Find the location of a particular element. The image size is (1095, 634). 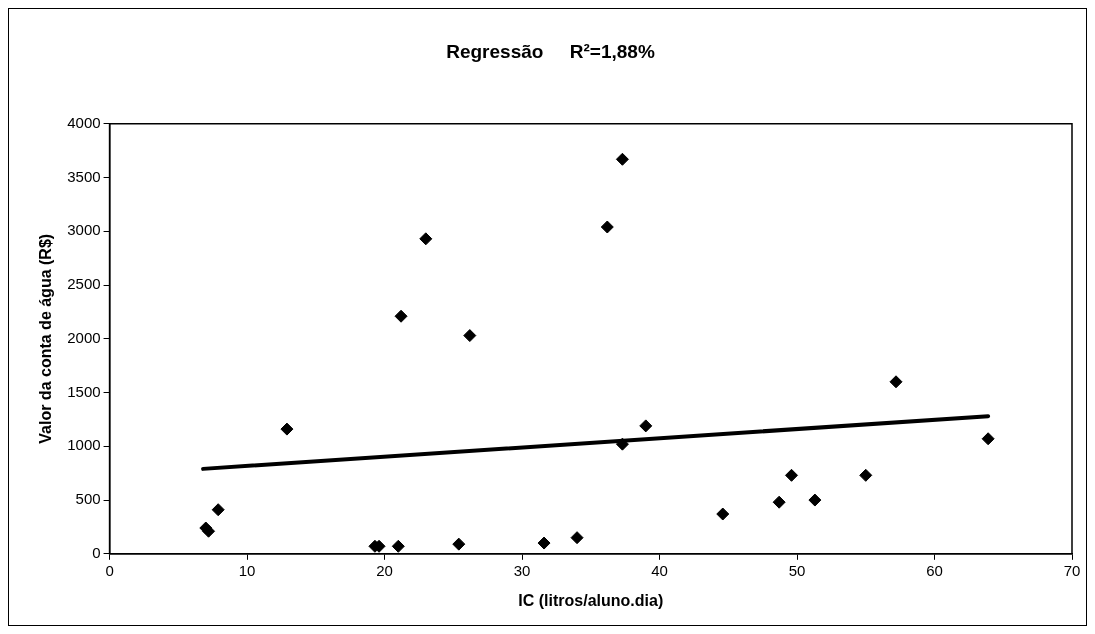

x-tick-label: 50 is located at coordinates (797, 570).